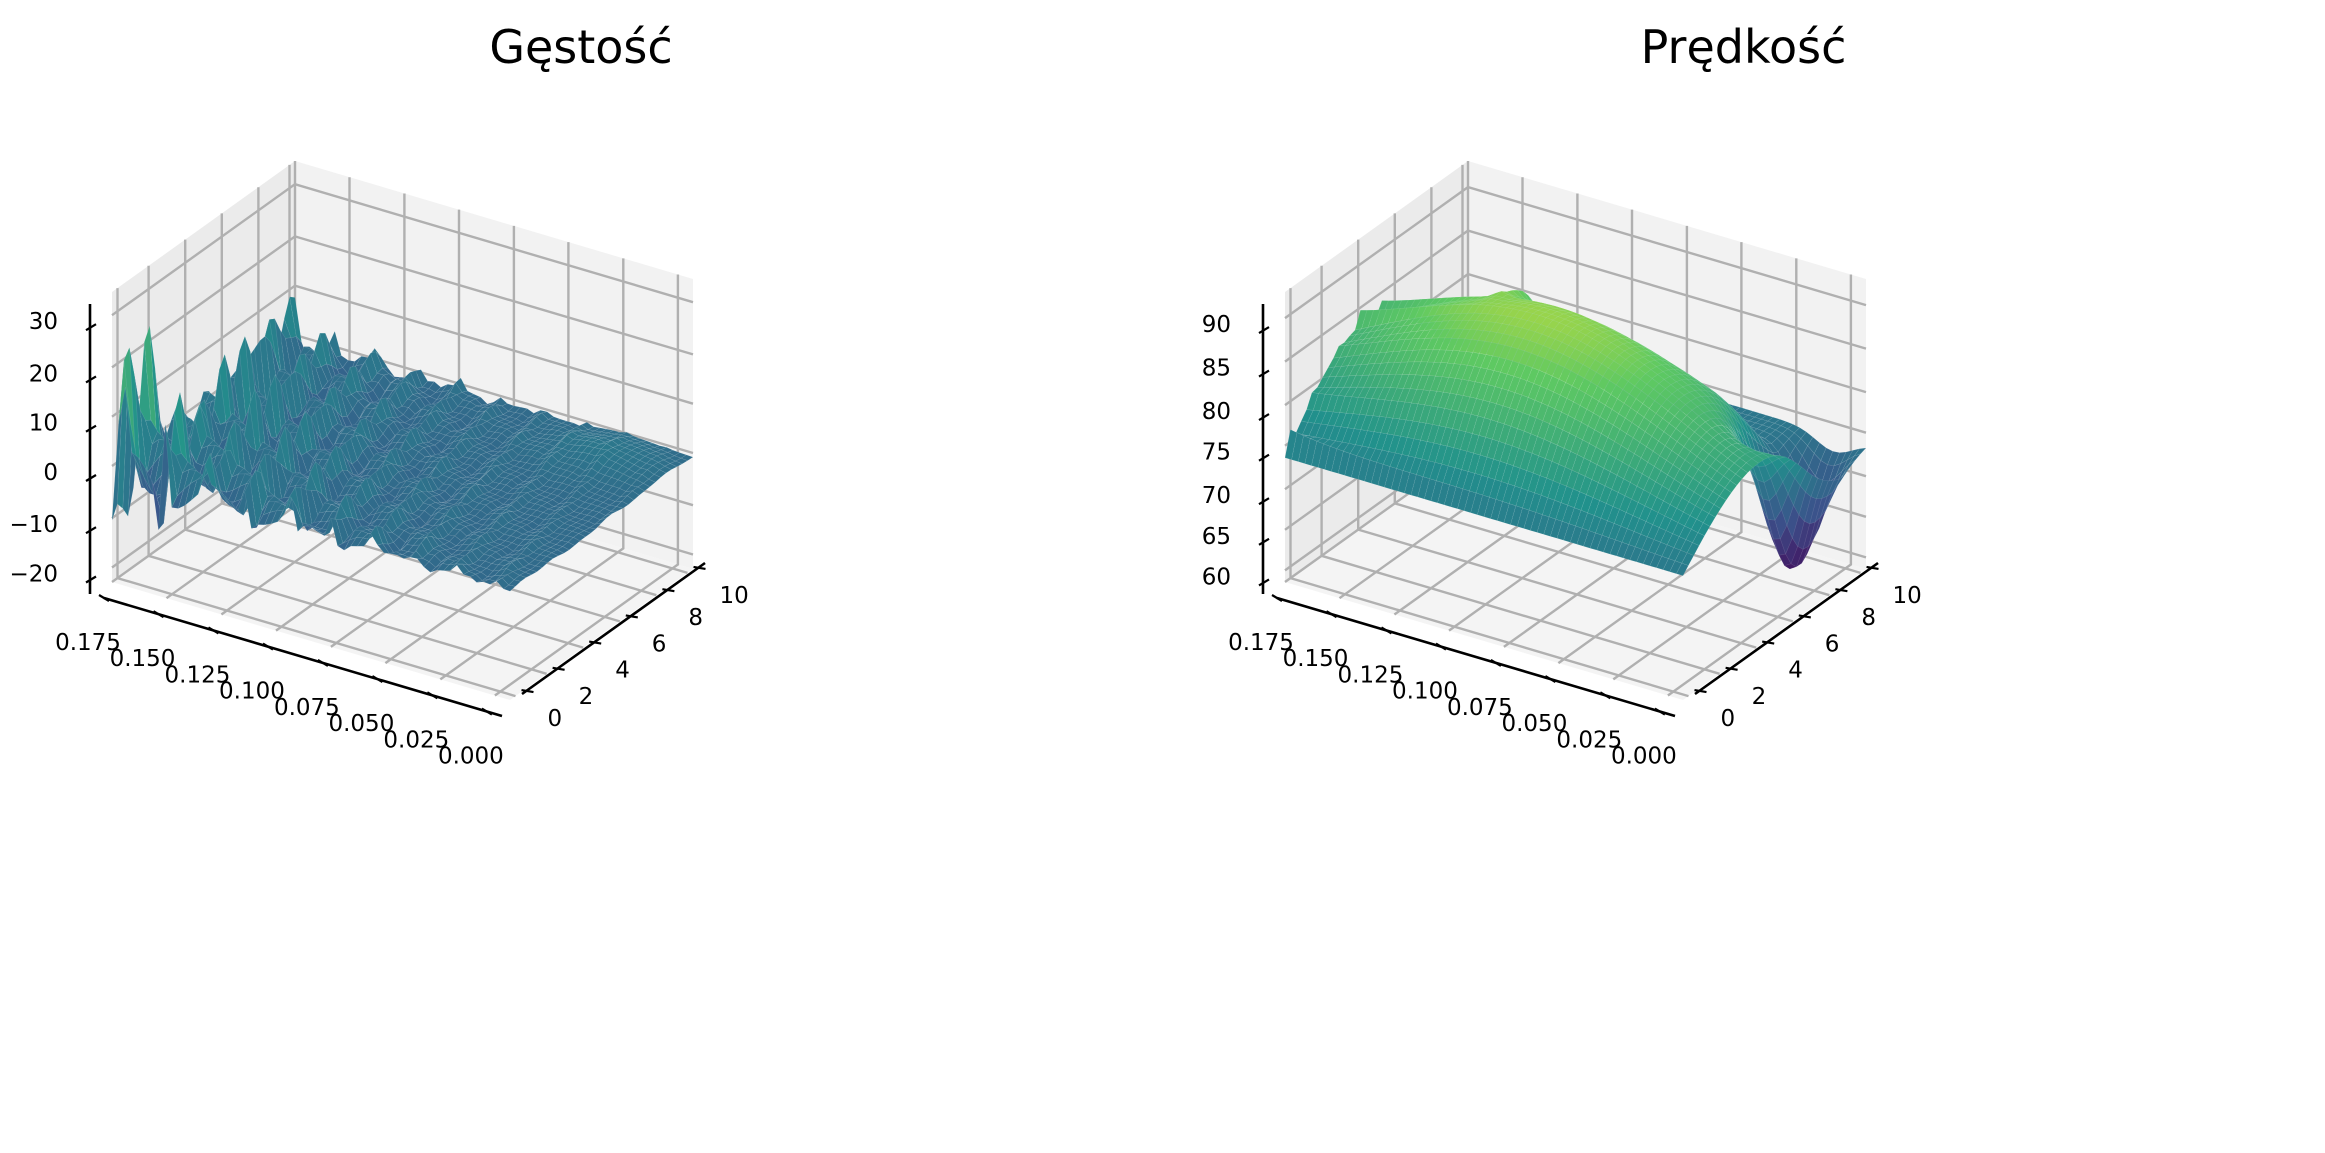 Image resolution: width=2325 pixels, height=1153 pixels. What do you see at coordinates (659, 644) in the screenshot?
I see `density-y-tick-label: 6` at bounding box center [659, 644].